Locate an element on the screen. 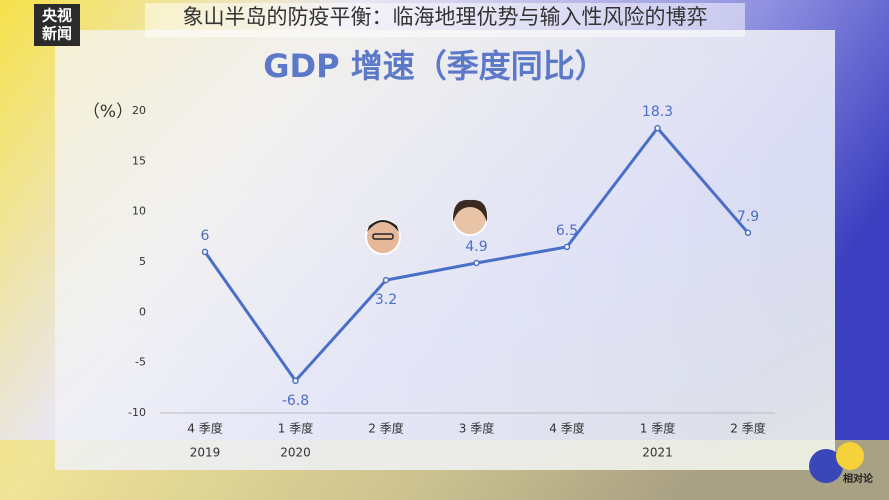  x-year-label: 2020 is located at coordinates (295, 453).